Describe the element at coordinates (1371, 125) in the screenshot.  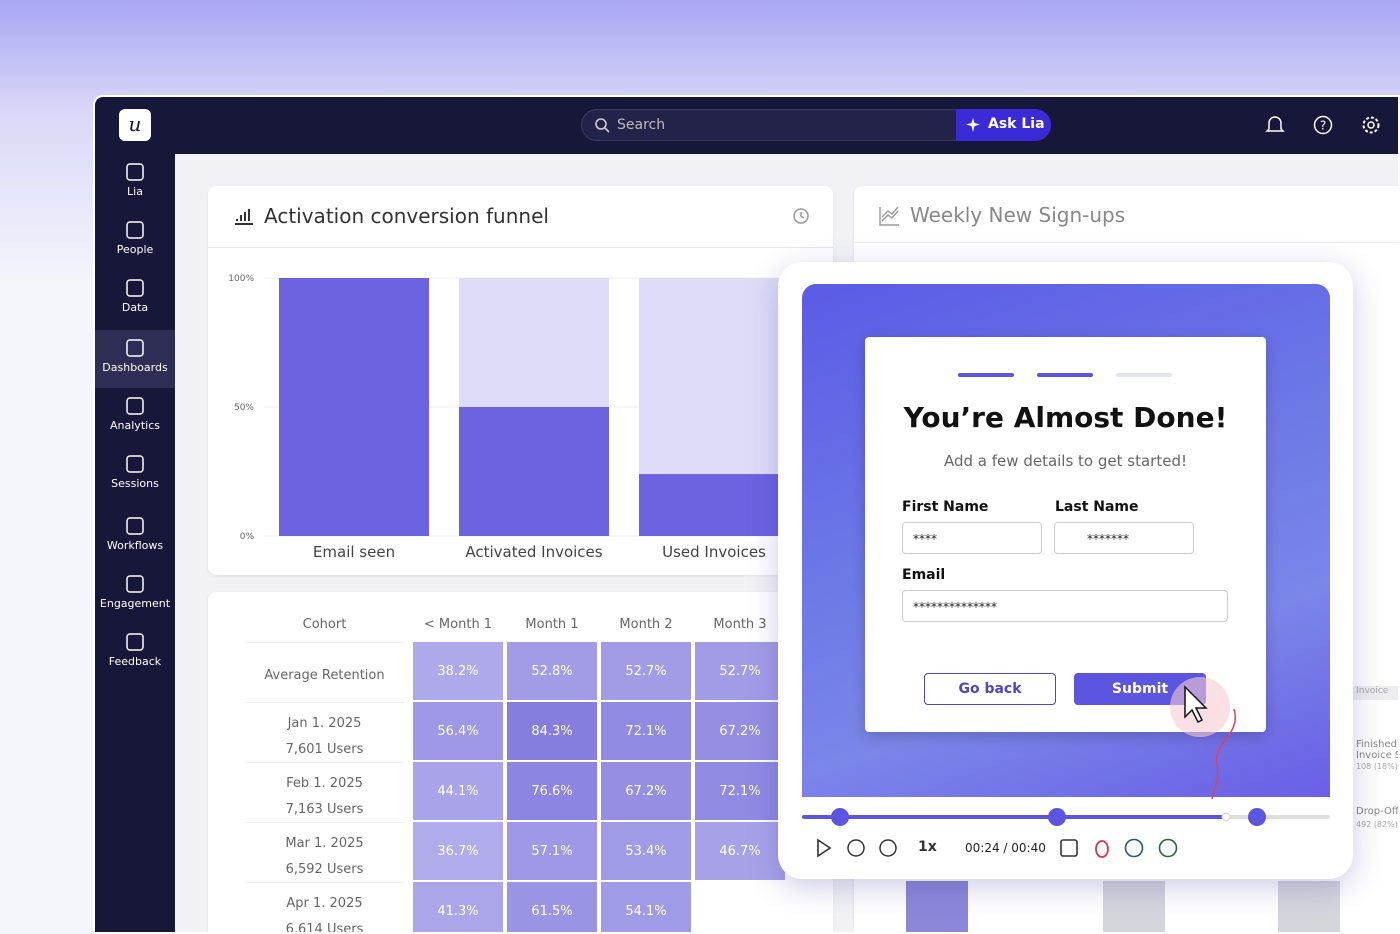
I see `settings-icon` at that location.